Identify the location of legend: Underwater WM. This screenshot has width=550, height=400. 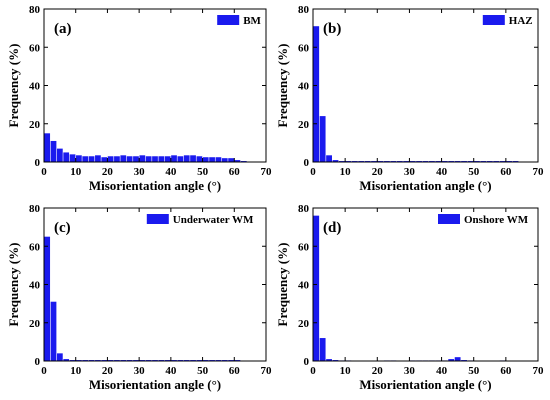
(200, 220).